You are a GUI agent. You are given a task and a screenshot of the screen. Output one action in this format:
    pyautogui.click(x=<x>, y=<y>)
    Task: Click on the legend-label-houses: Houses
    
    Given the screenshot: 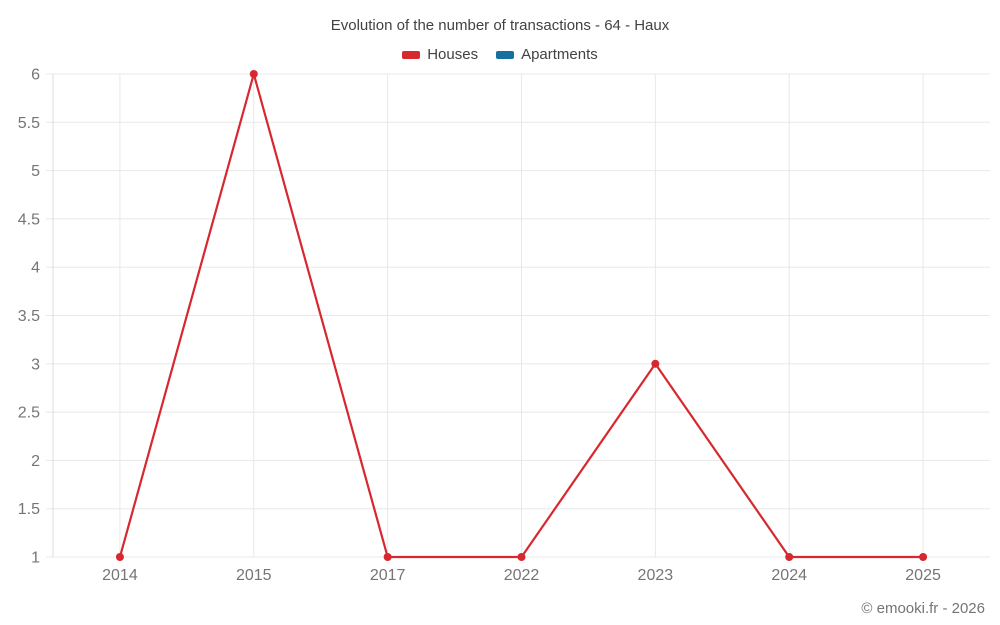 What is the action you would take?
    pyautogui.click(x=453, y=54)
    